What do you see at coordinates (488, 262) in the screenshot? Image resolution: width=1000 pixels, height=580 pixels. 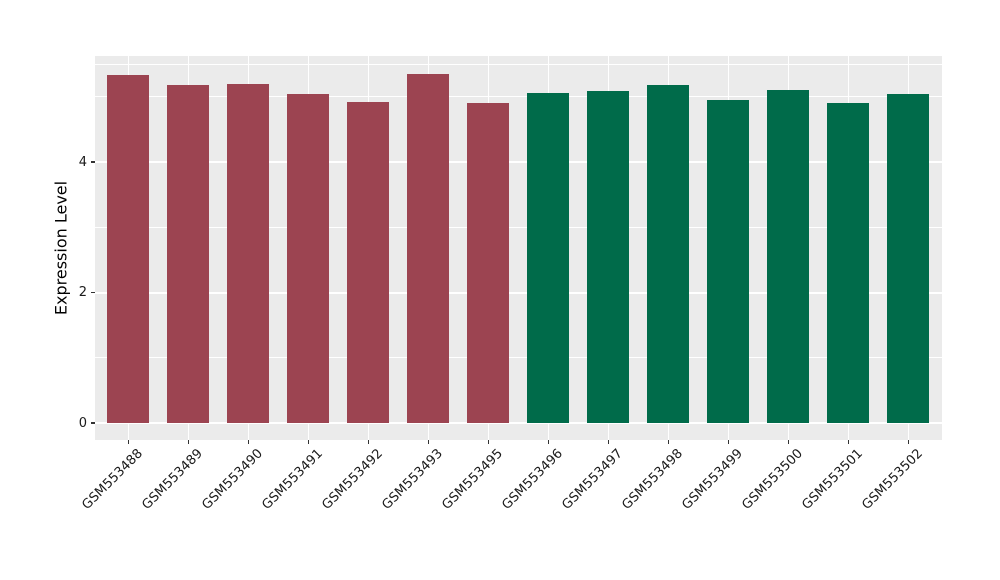 I see `bar-GSM553495` at bounding box center [488, 262].